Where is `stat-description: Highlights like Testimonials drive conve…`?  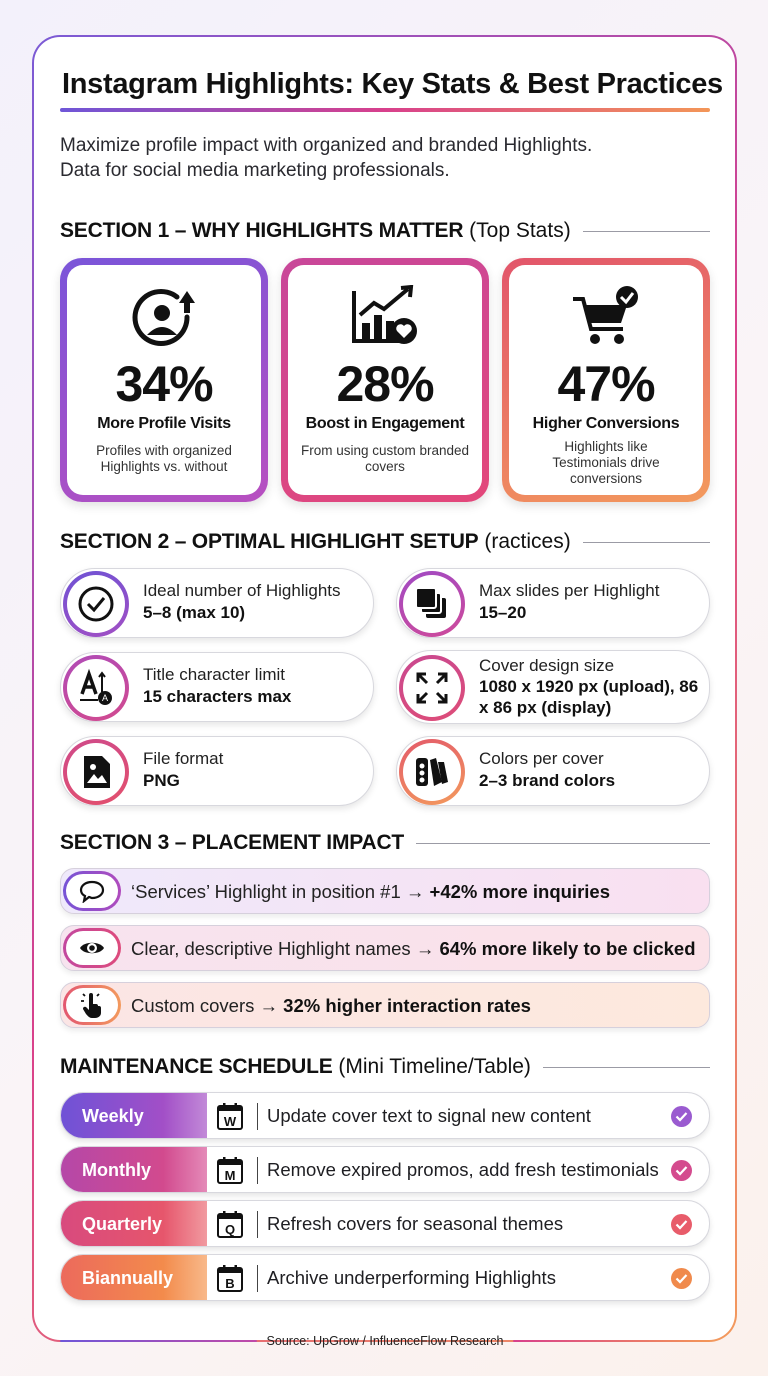 stat-description: Highlights like Testimonials drive conve… is located at coordinates (606, 462).